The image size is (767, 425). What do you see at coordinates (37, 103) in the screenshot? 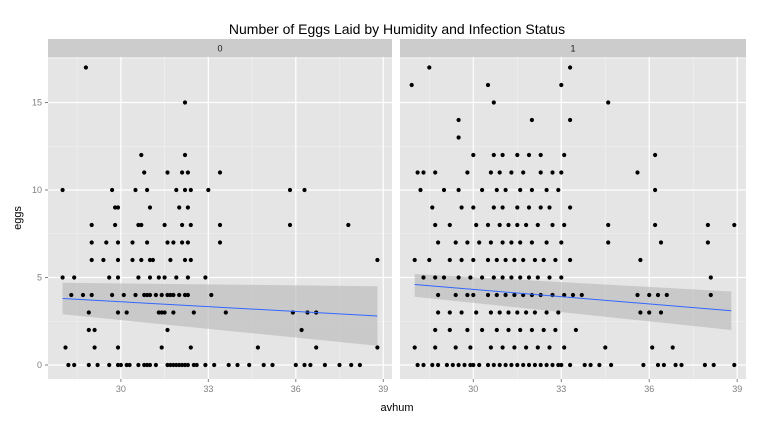
I see `y-tick-label: 15` at bounding box center [37, 103].